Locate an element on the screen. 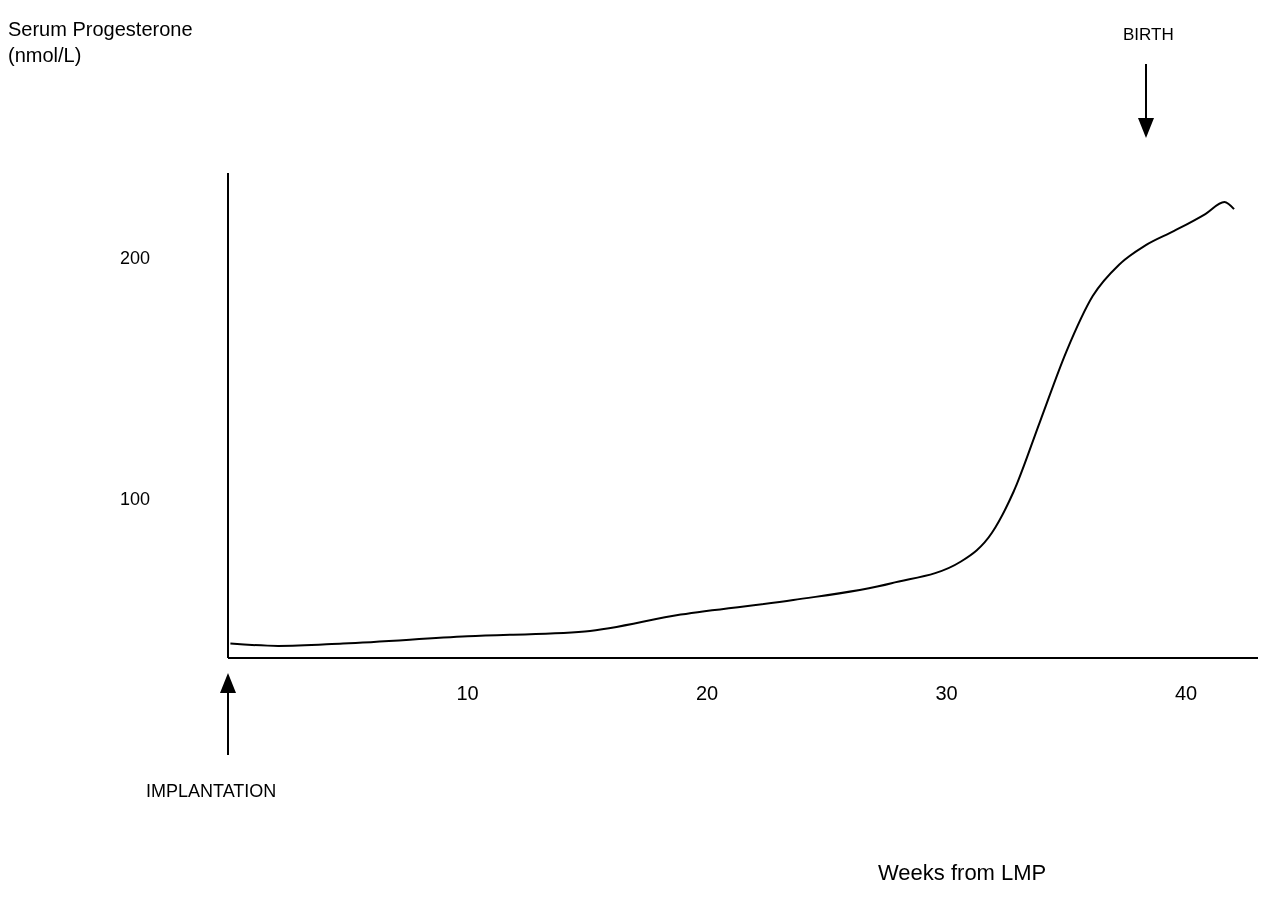 The image size is (1262, 915). text: Serum Progesterone (nmol/L) is located at coordinates (100, 42).